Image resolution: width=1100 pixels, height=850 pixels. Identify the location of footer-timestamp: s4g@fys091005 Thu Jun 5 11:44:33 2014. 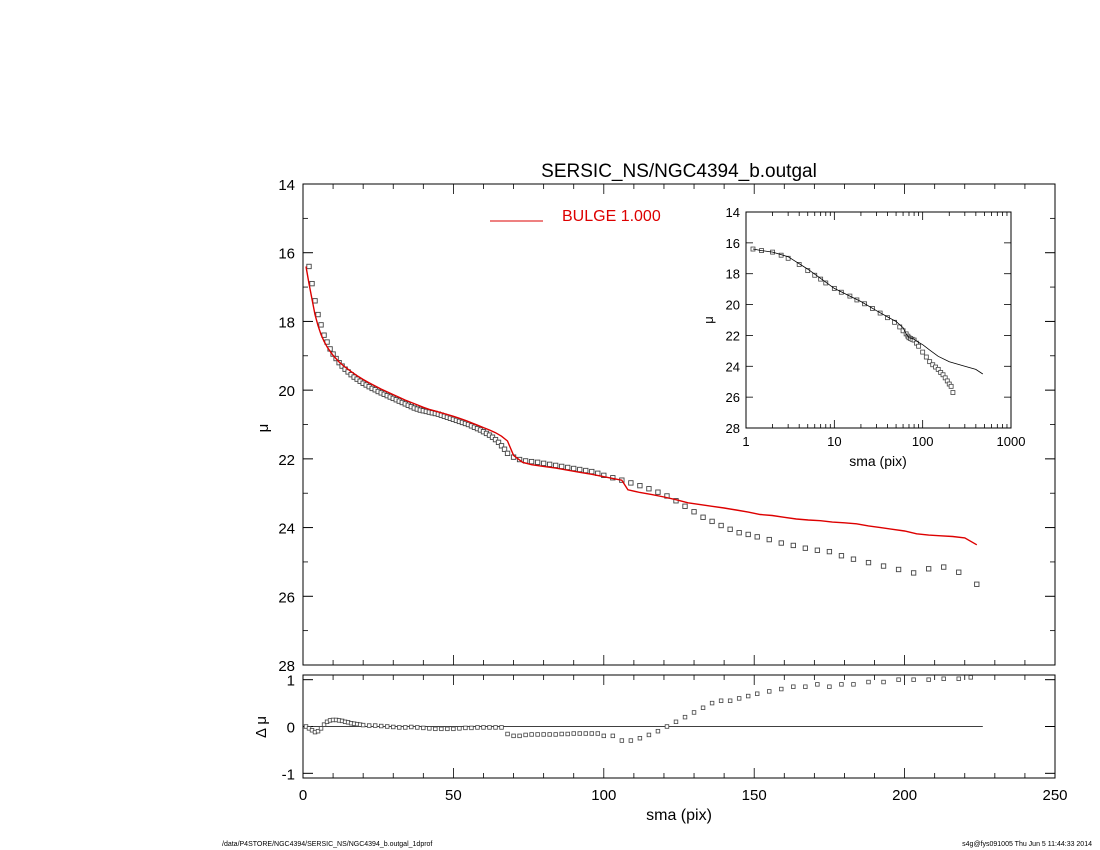
(1027, 844).